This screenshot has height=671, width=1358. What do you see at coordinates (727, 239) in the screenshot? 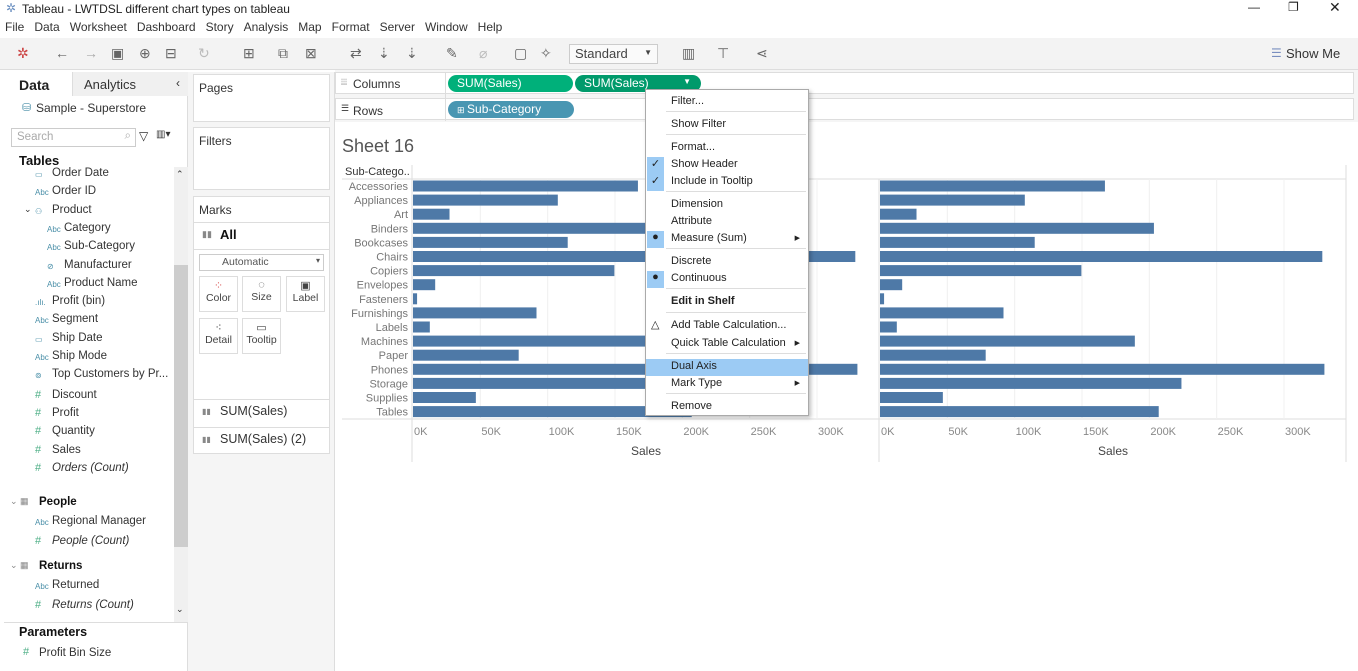
I see `menu-item-measure-sum: ● Measure (Sum) ▶` at bounding box center [727, 239].